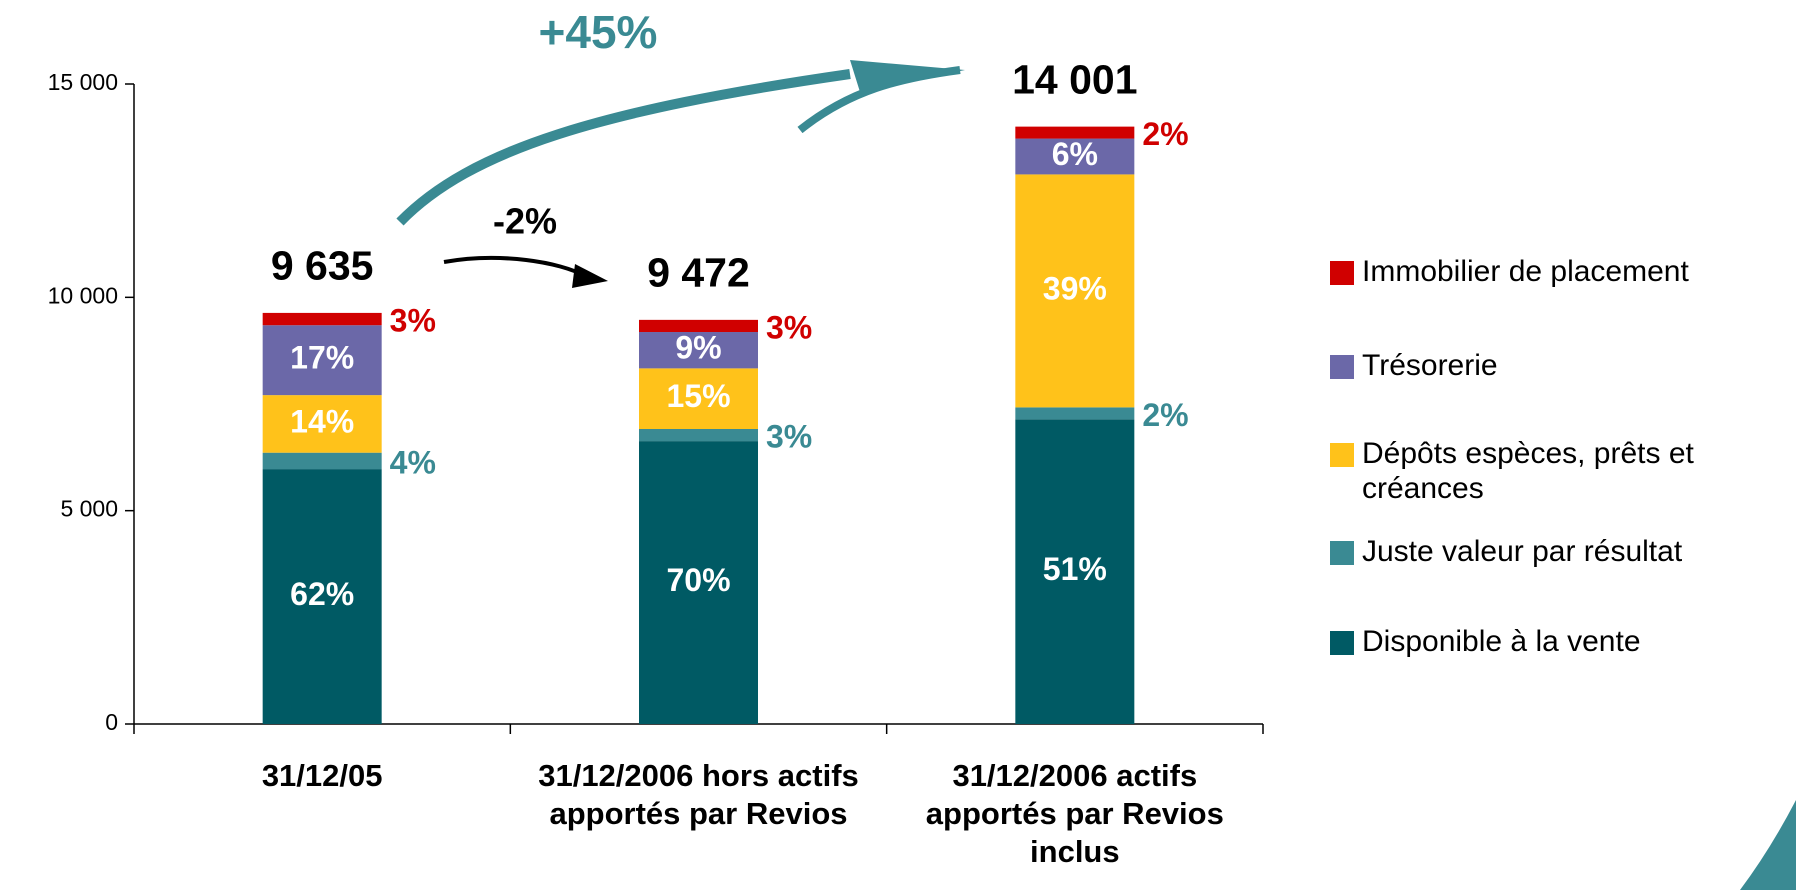 The image size is (1796, 890). What do you see at coordinates (322, 266) in the screenshot?
I see `total-label: 9 635` at bounding box center [322, 266].